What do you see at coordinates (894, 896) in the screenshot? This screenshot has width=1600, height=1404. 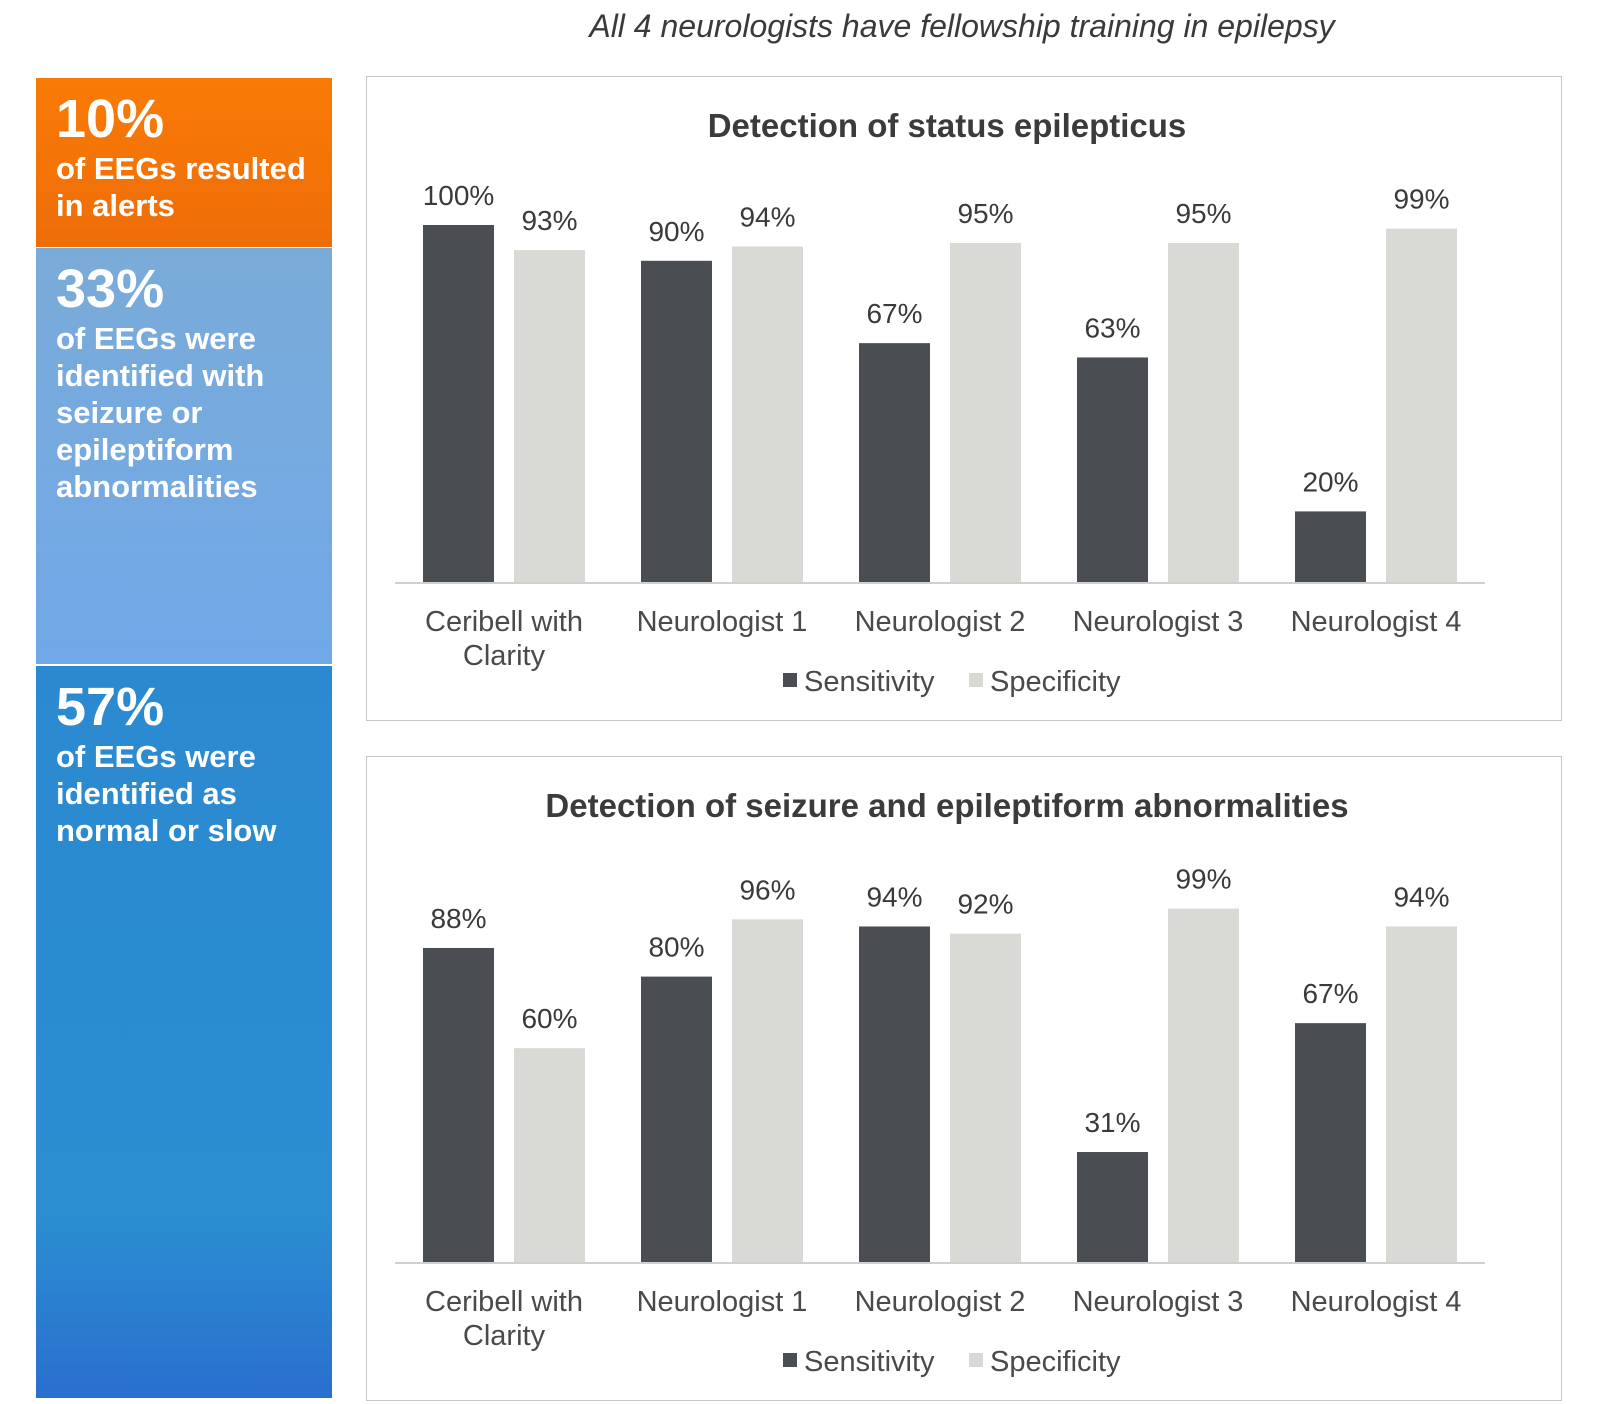 I see `sensitivity-value-label: 94%` at bounding box center [894, 896].